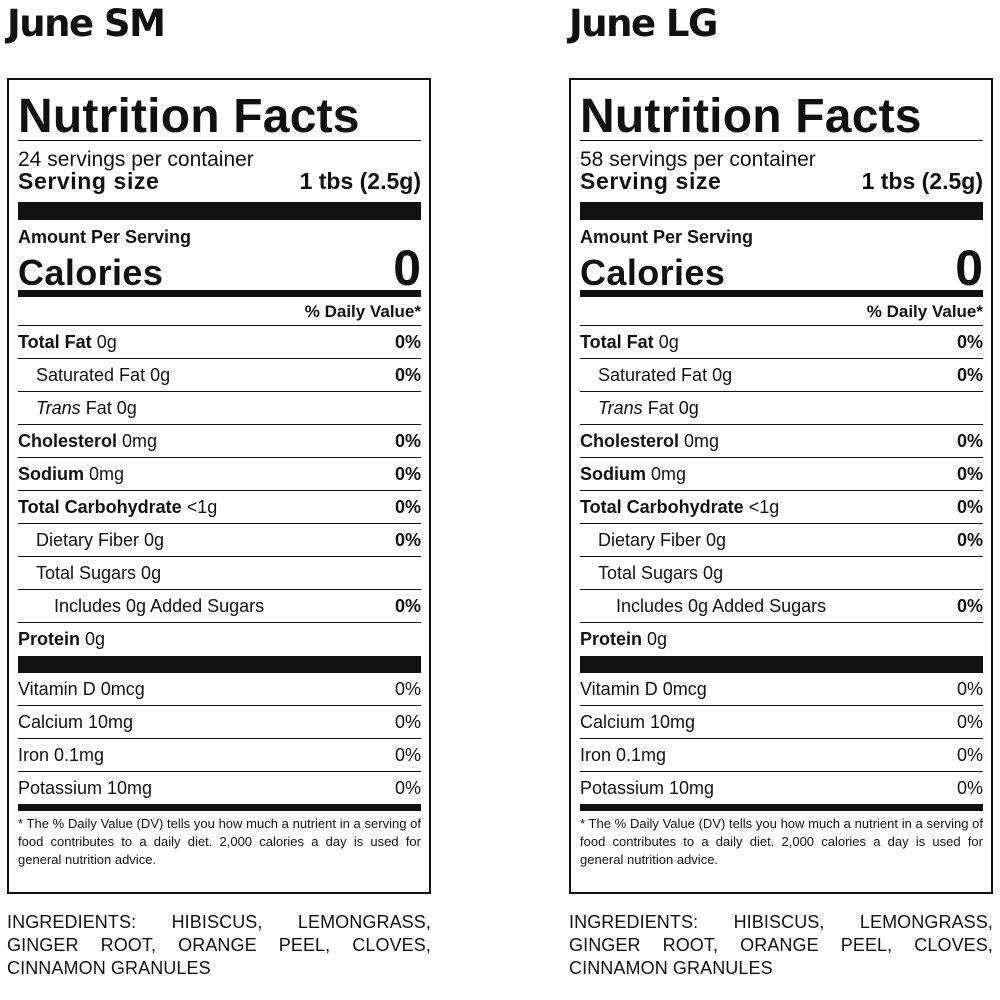 The height and width of the screenshot is (1000, 1000). Describe the element at coordinates (85, 787) in the screenshot. I see `potassium-label: Potassium 10mg` at that location.